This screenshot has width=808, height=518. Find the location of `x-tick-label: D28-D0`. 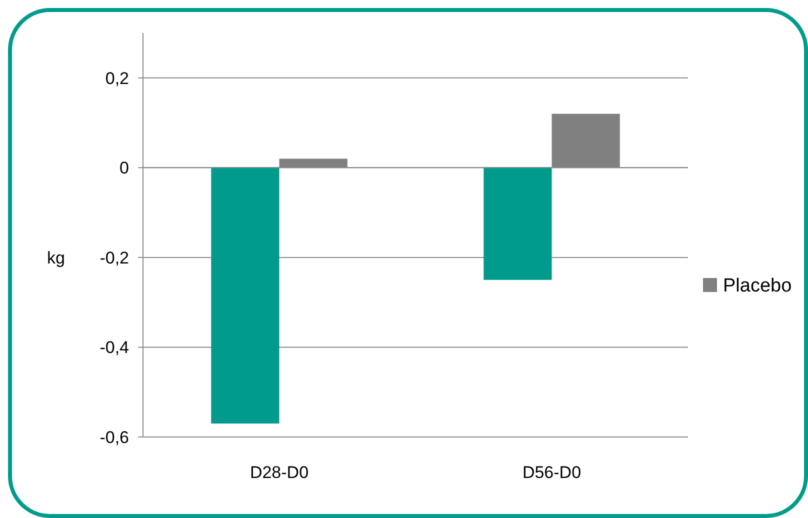

x-tick-label: D28-D0 is located at coordinates (279, 472).